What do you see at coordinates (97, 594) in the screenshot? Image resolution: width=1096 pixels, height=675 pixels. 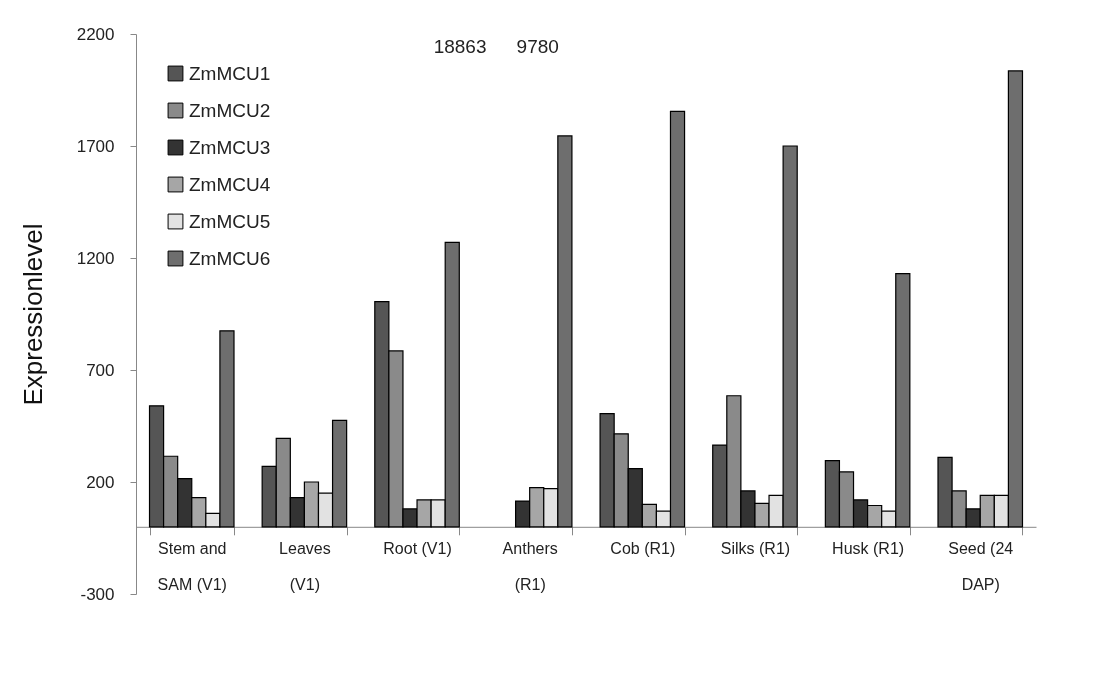 I see `y-tick-label: -300` at bounding box center [97, 594].